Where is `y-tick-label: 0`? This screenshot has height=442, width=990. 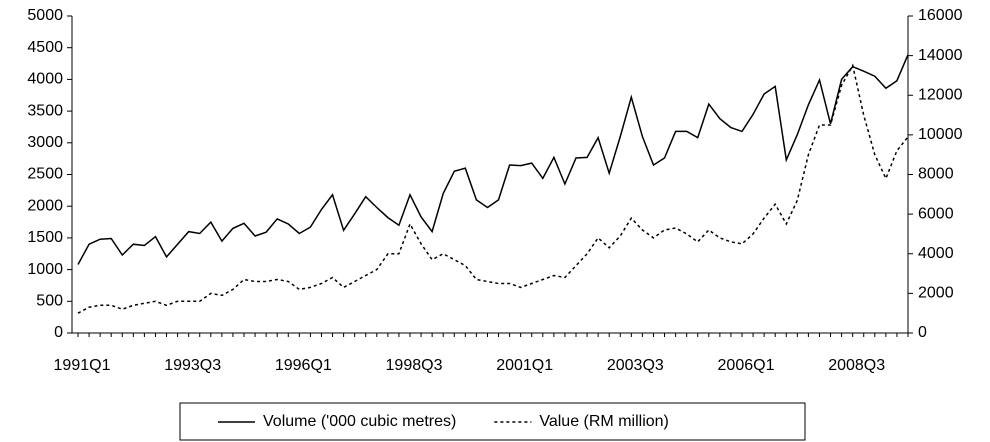
y-tick-label: 0 is located at coordinates (58, 332).